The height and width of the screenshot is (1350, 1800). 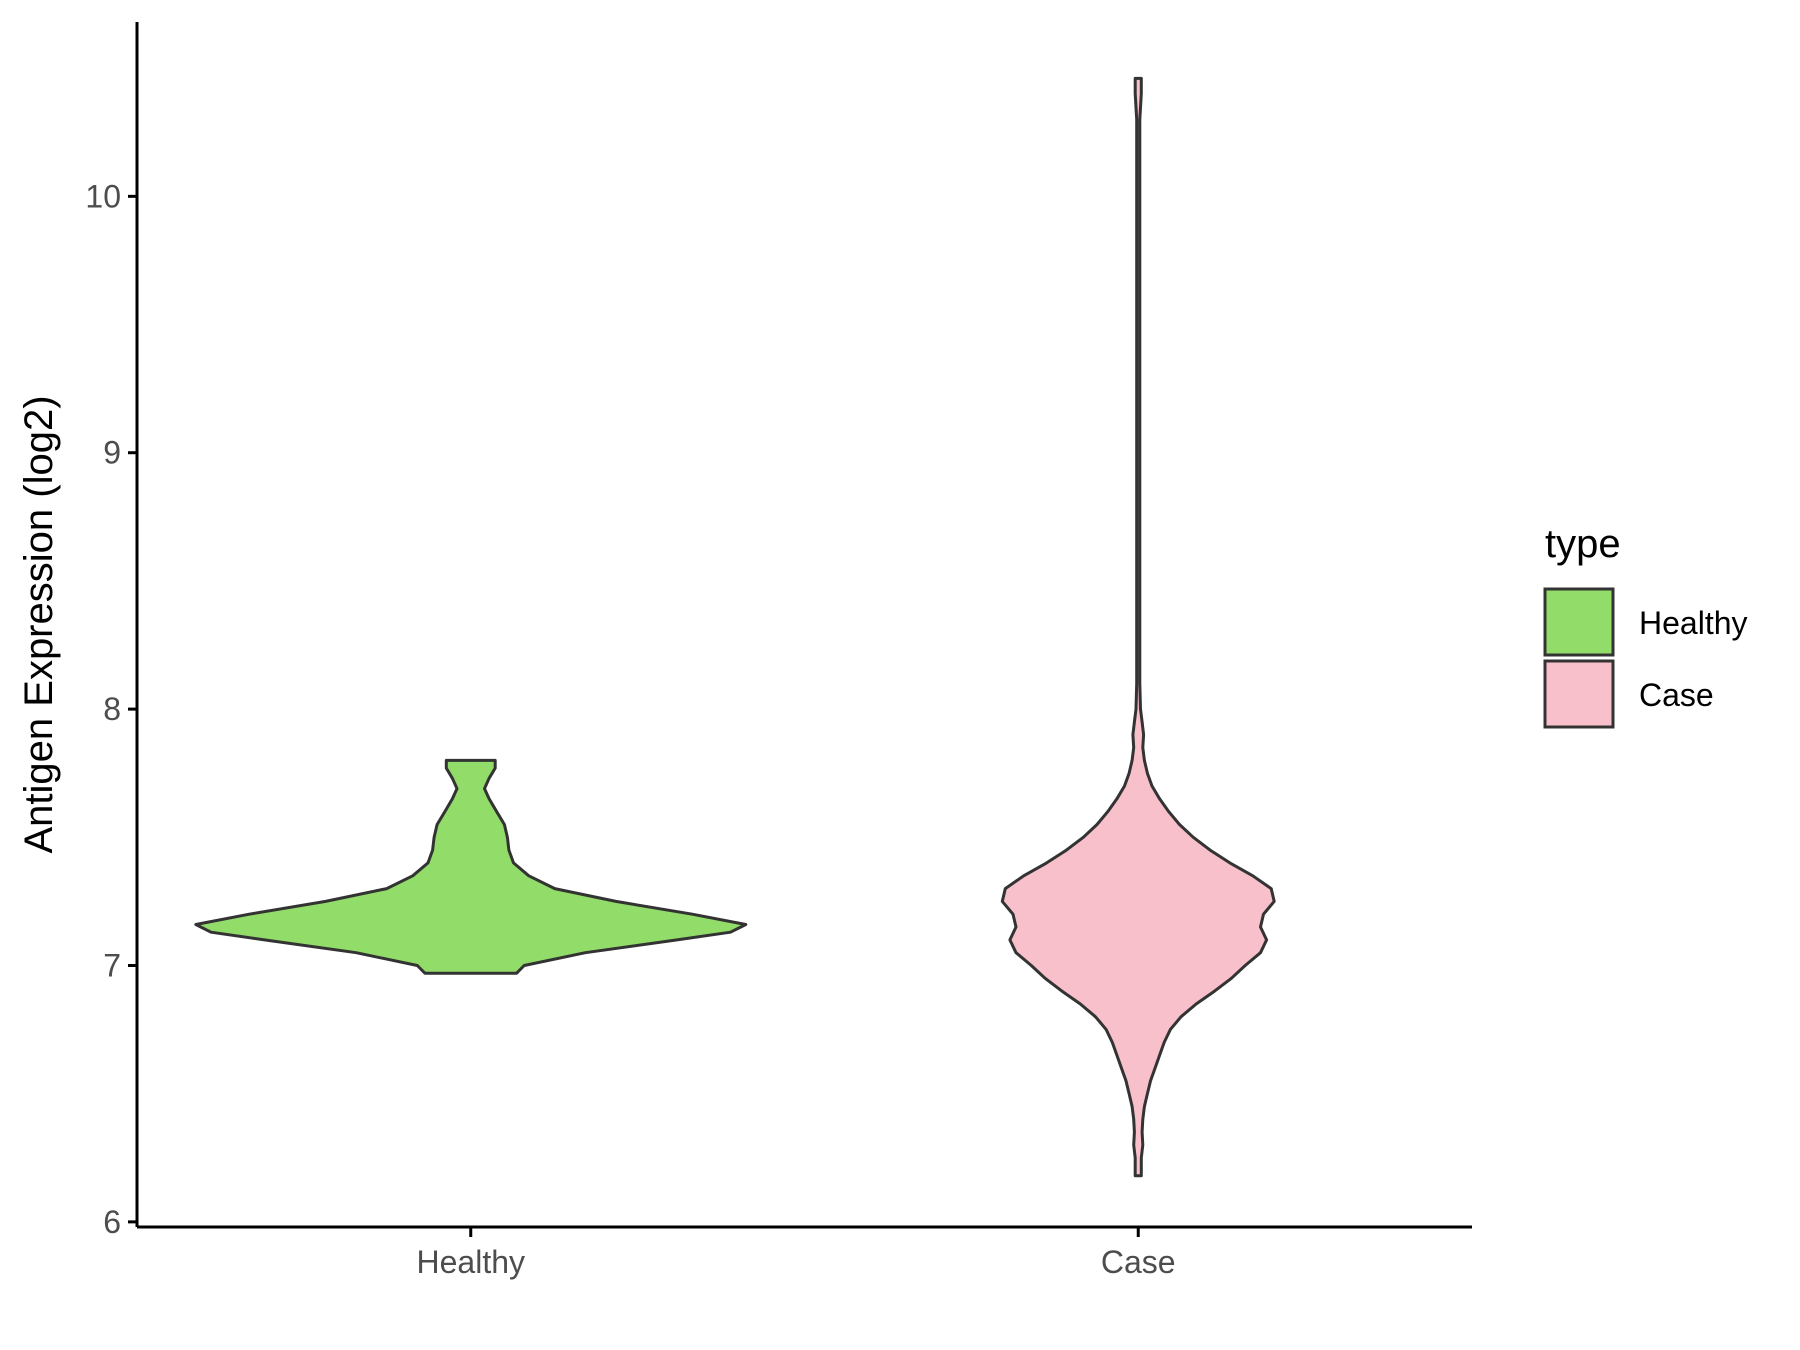 I want to click on x-tick-label: Healthy, so click(x=471, y=1262).